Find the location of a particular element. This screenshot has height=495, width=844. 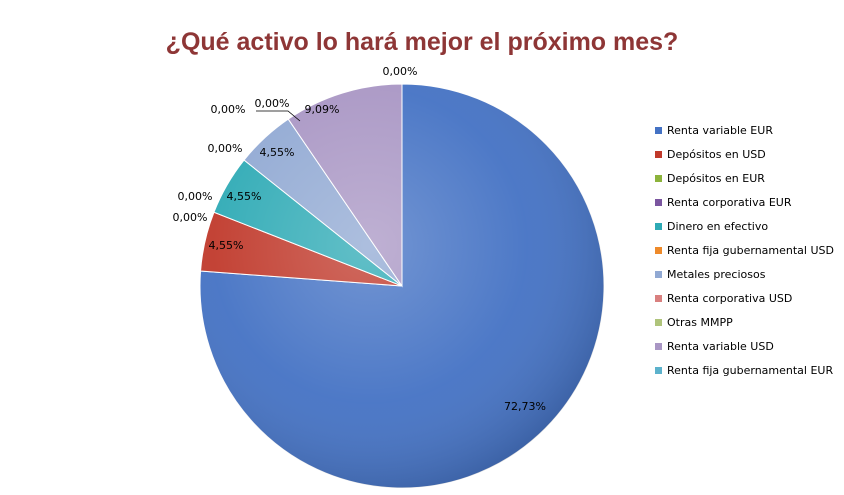

legend-label: Renta variable USD is located at coordinates (720, 346).